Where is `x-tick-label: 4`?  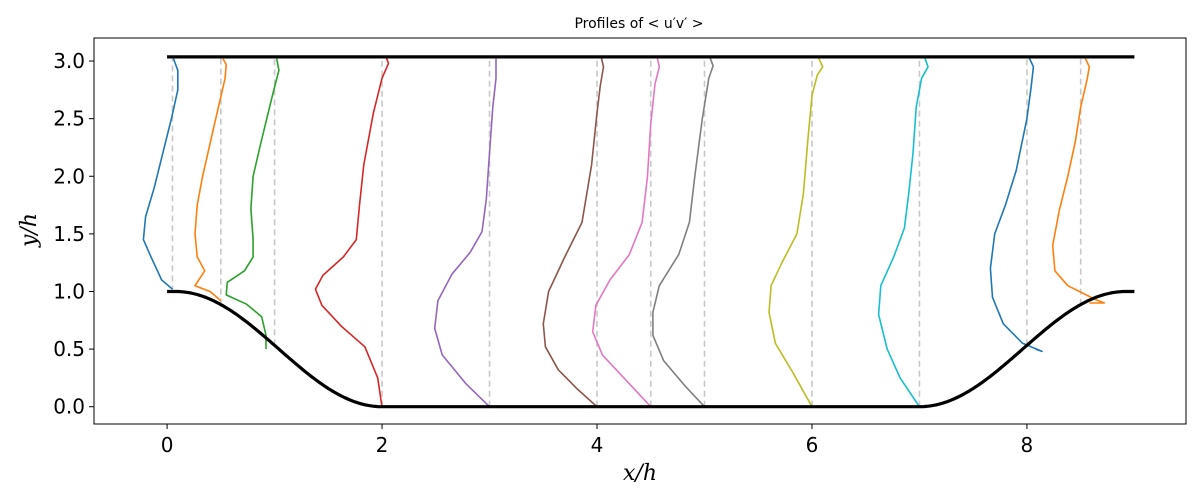 x-tick-label: 4 is located at coordinates (597, 445).